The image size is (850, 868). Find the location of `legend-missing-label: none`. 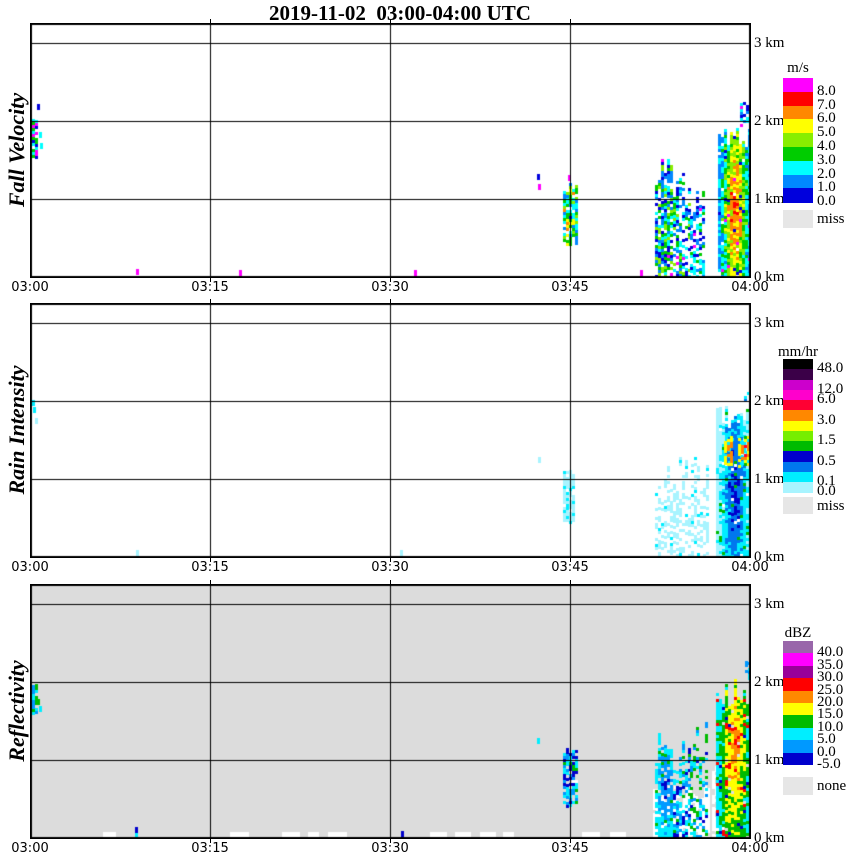

legend-missing-label: none is located at coordinates (832, 786).